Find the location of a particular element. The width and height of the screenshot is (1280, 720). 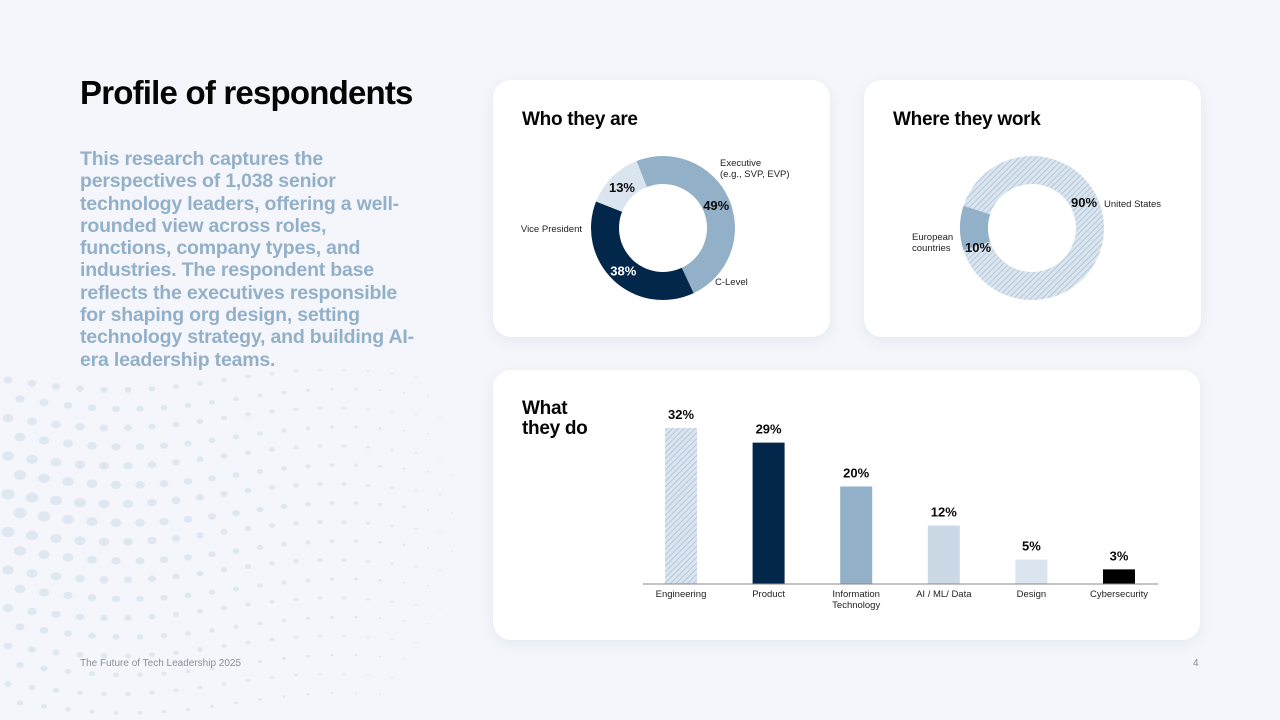

bar-category-label-product: Product is located at coordinates (768, 594).